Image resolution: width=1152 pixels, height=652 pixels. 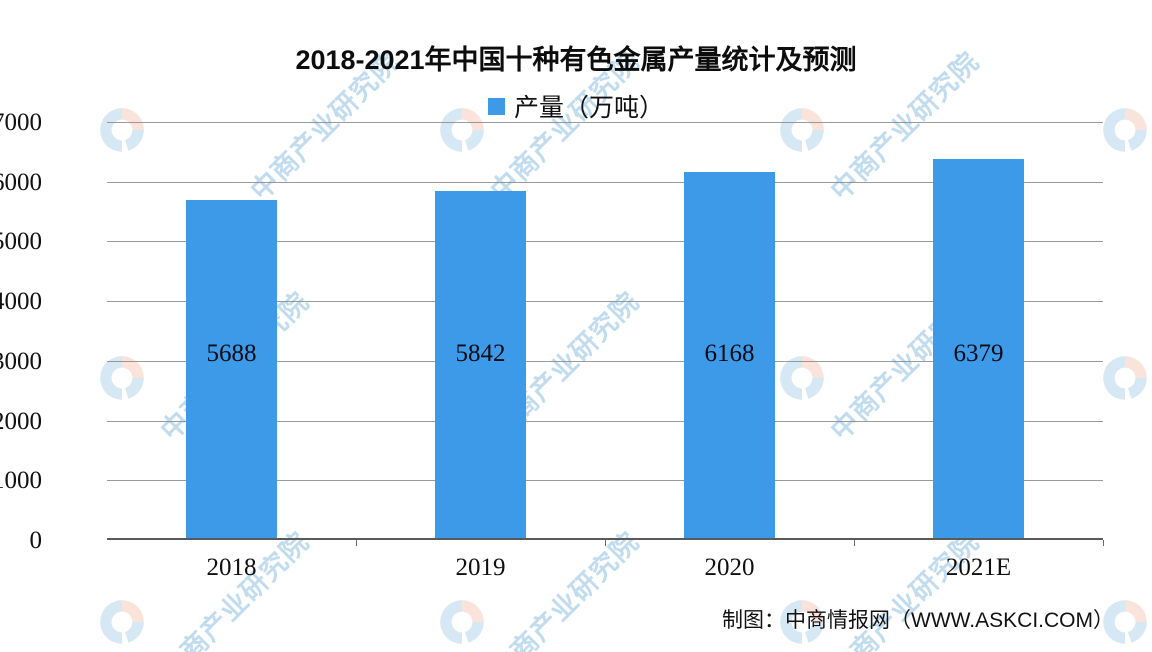 What do you see at coordinates (36, 540) in the screenshot?
I see `y-axis-tick-label-0: 0` at bounding box center [36, 540].